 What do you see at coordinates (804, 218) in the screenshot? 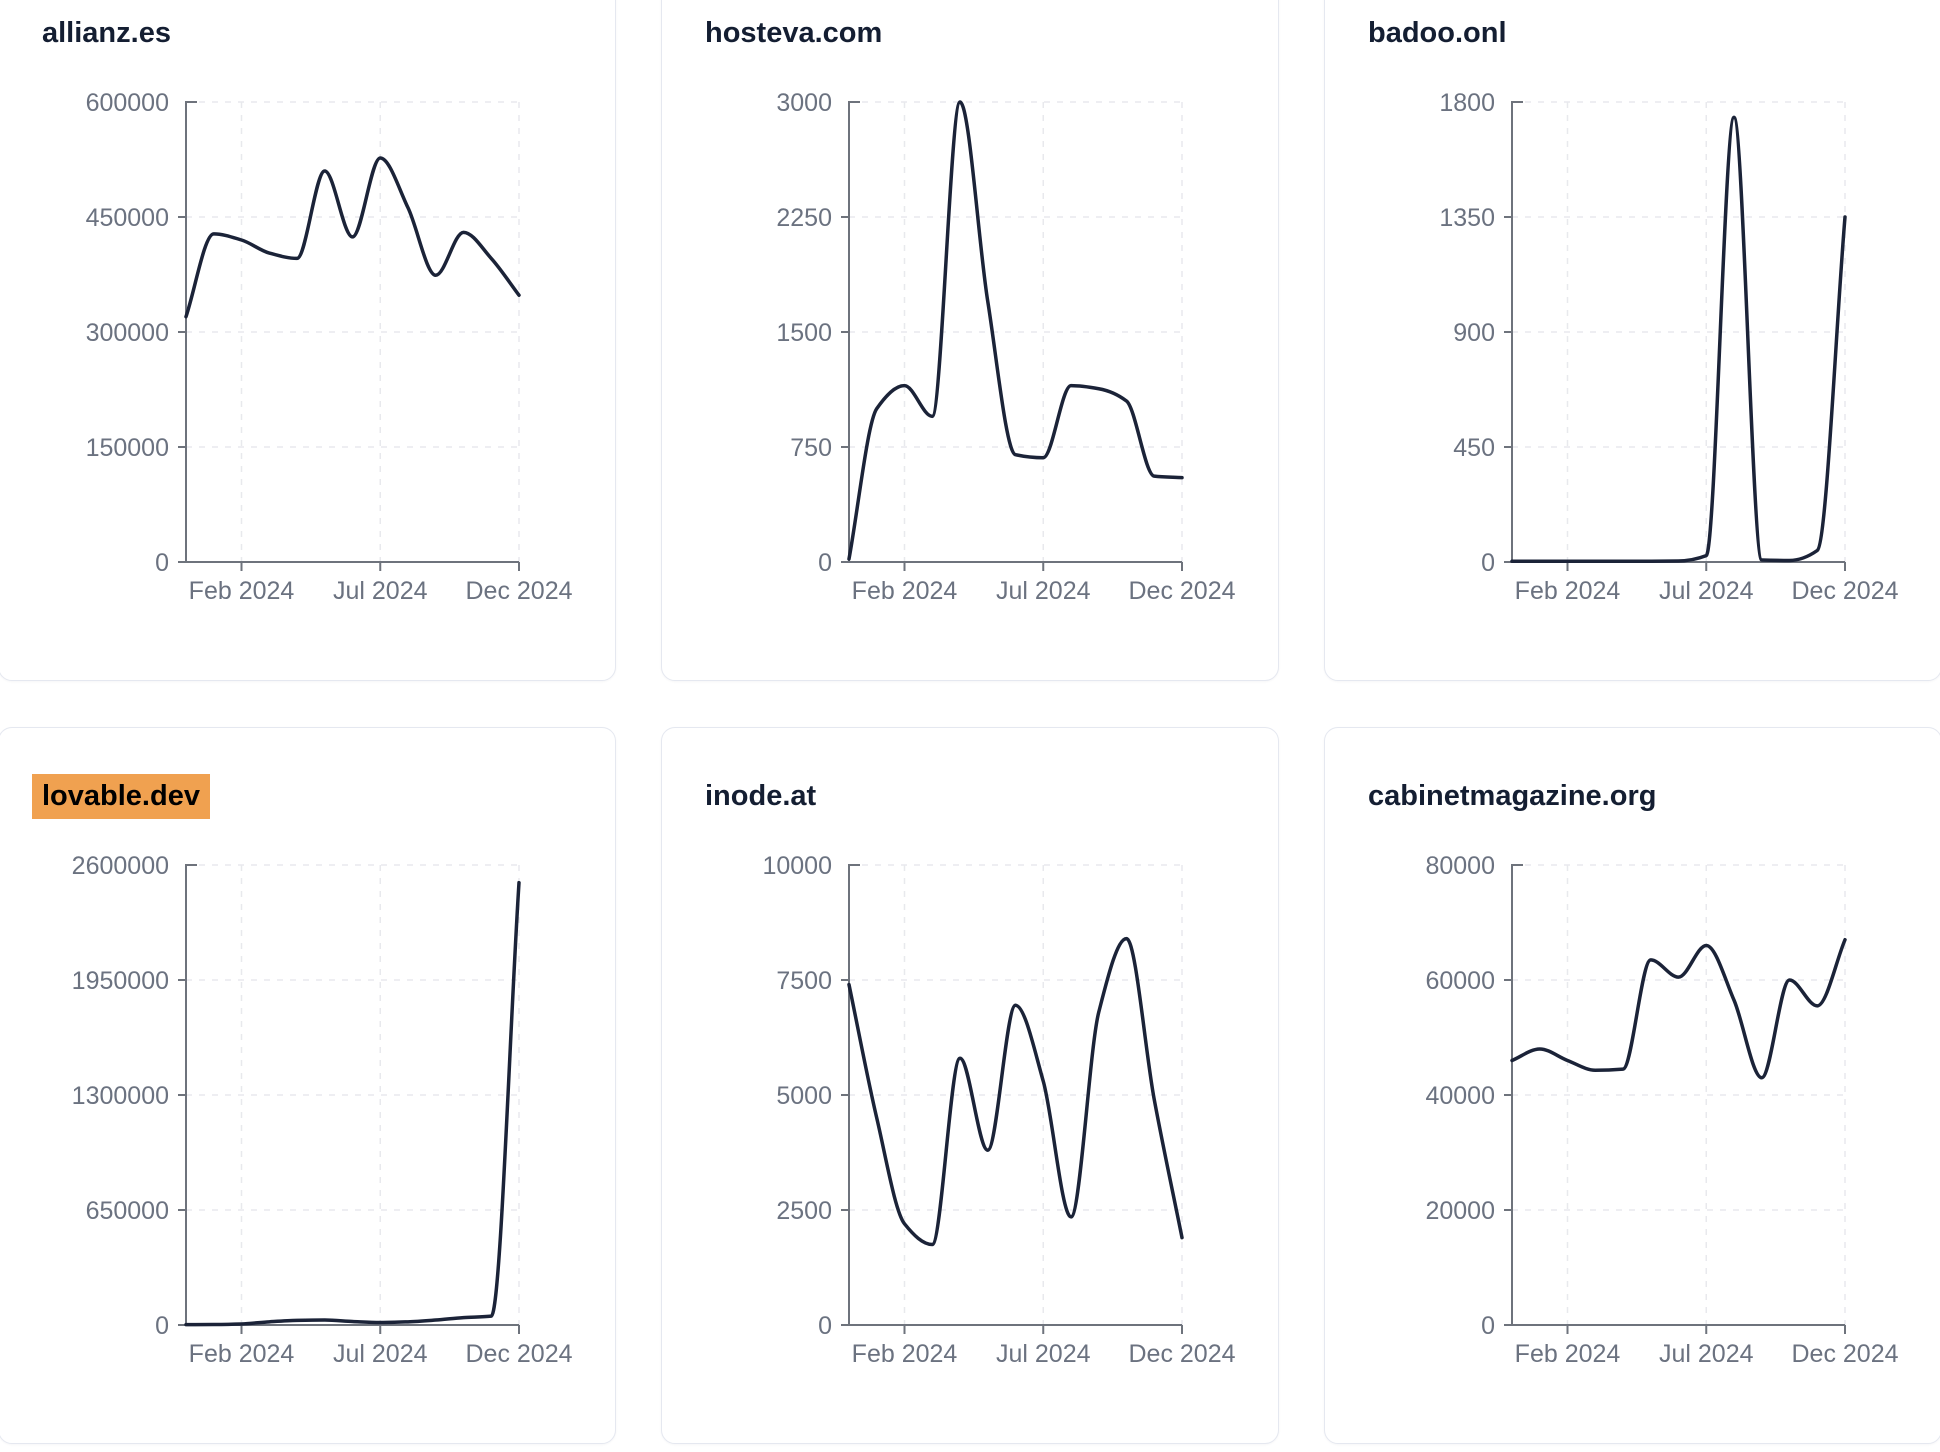
I see `y-tick-label: 2250` at bounding box center [804, 218].